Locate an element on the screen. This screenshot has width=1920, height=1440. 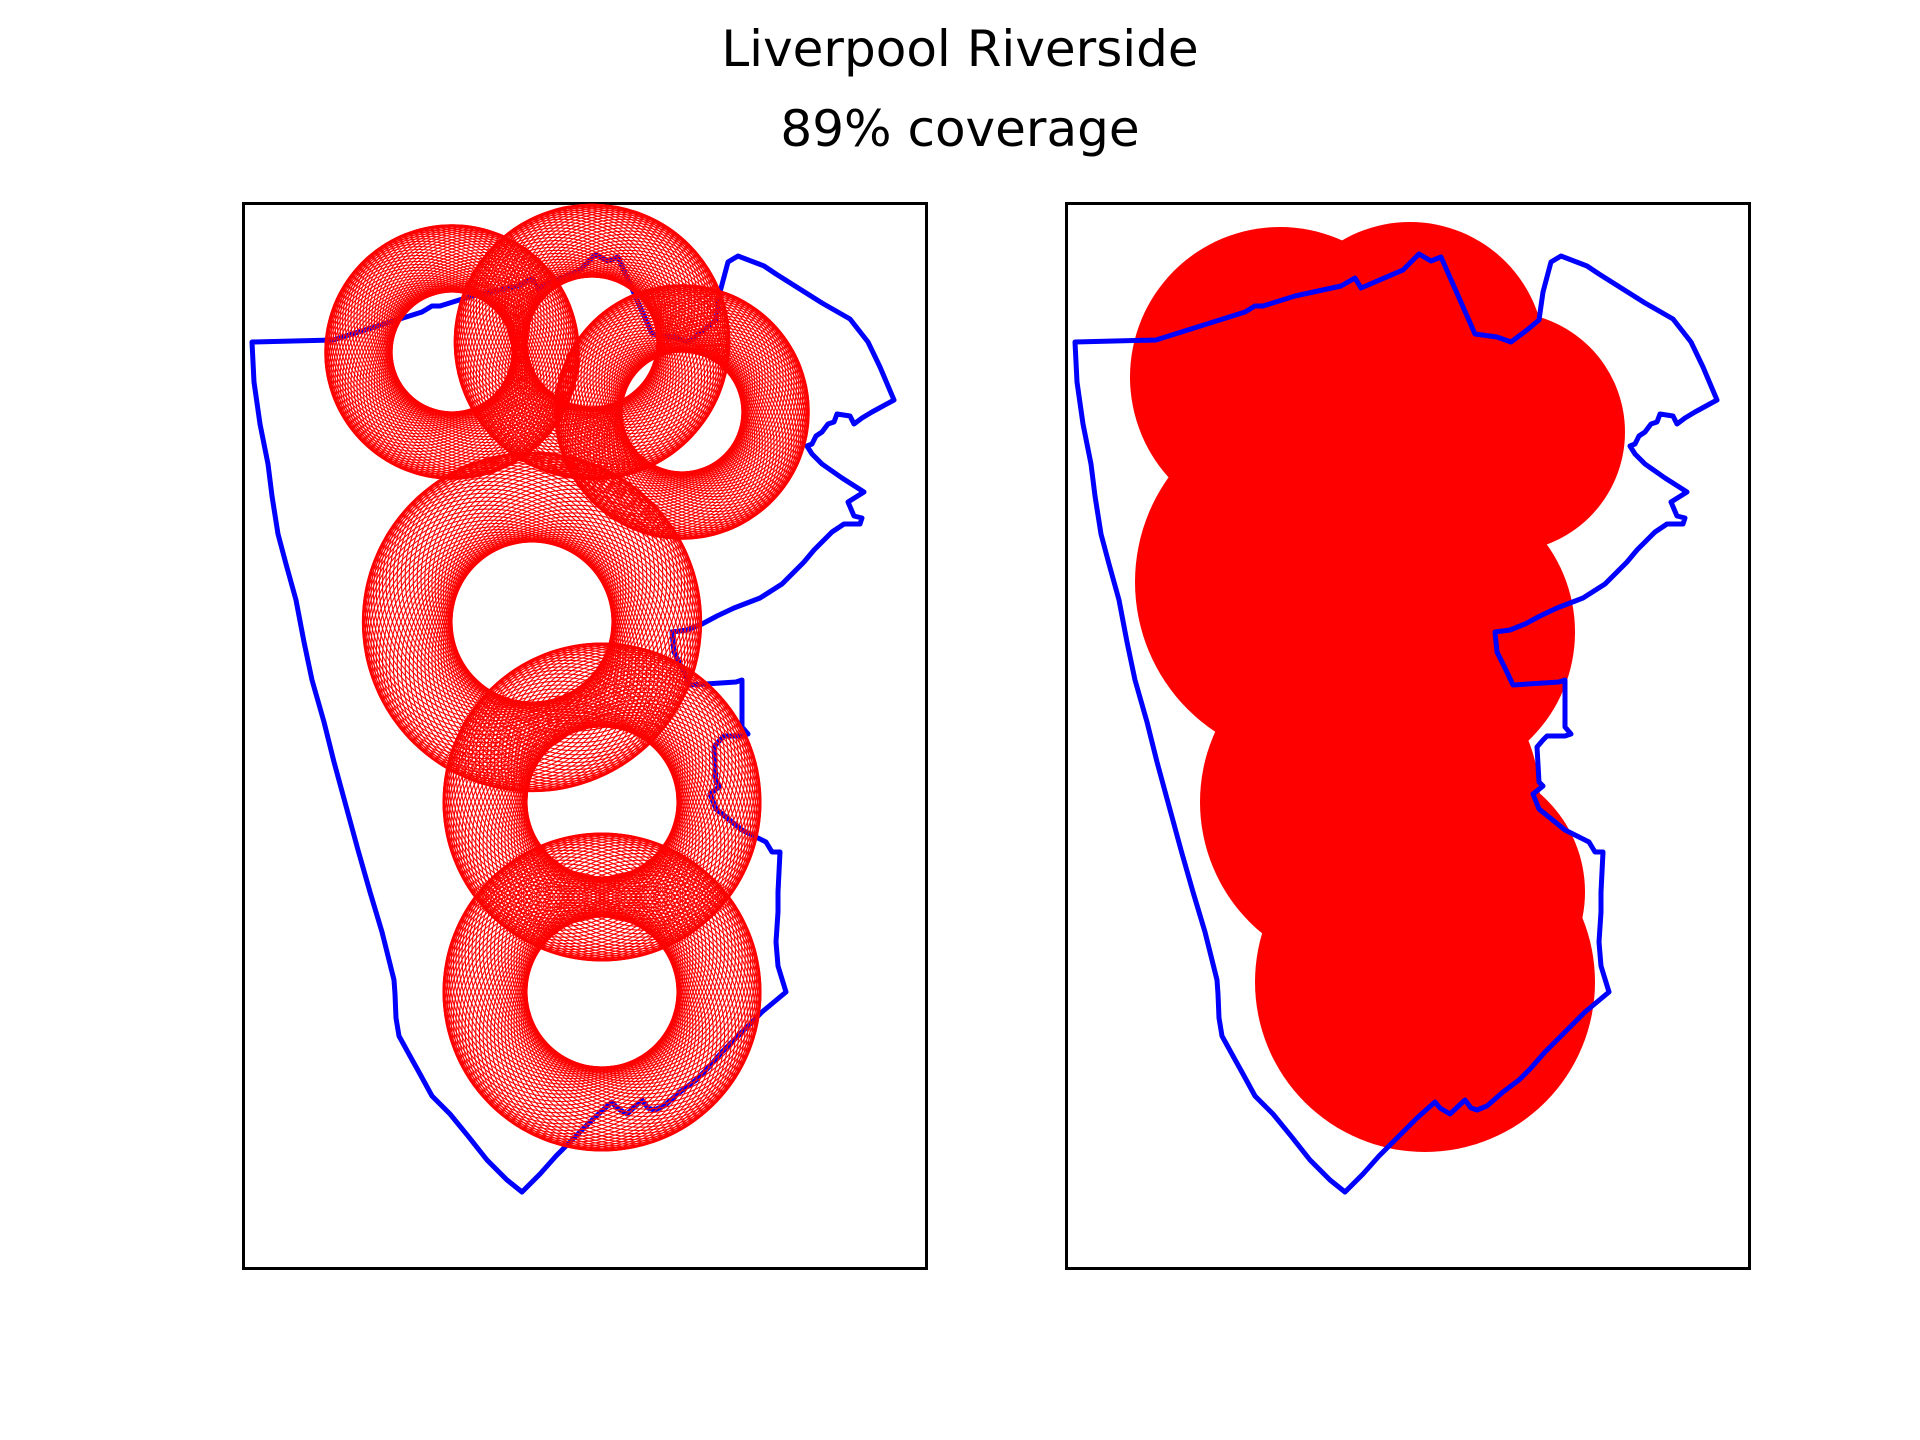
chart-subtitle: 89% coverage is located at coordinates (960, 129).